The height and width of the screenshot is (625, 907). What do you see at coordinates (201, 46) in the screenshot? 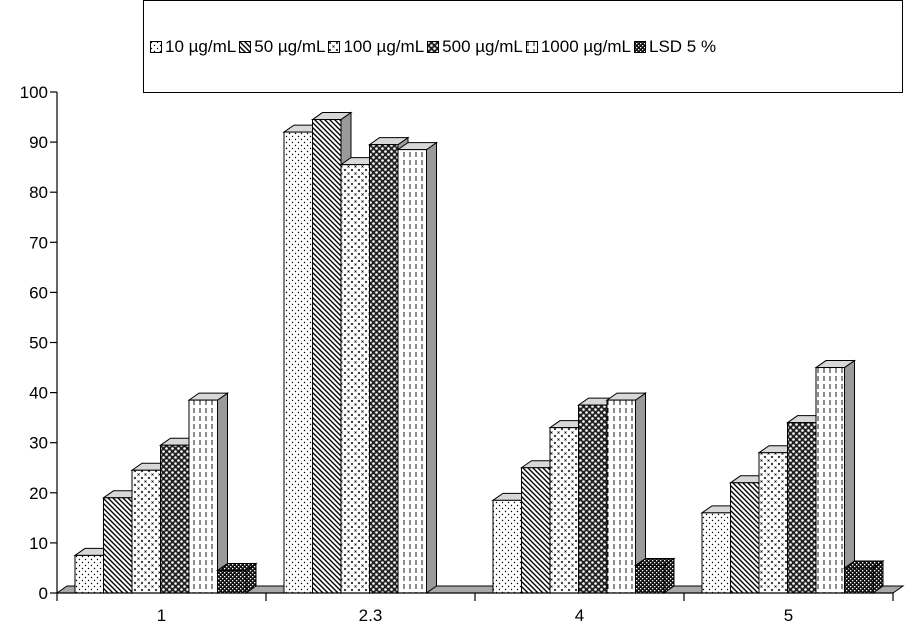
I see `legend-label: 10 µg/mL` at bounding box center [201, 46].